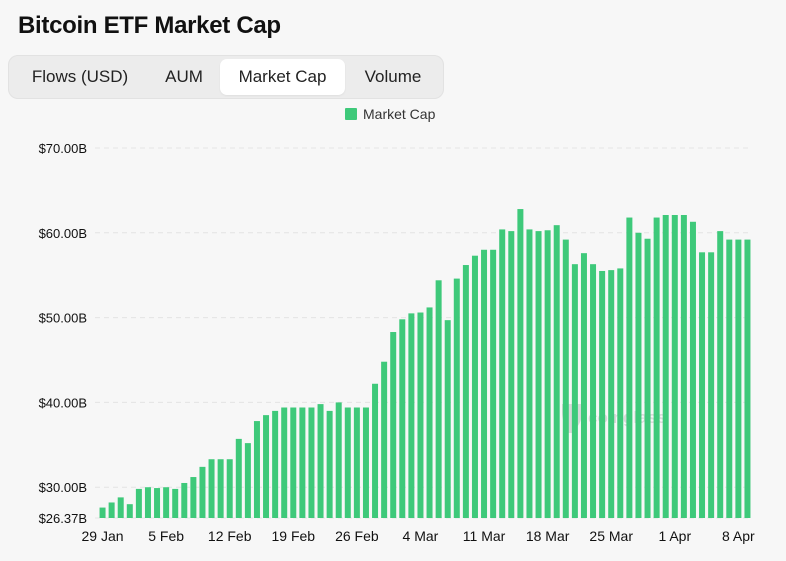 The width and height of the screenshot is (786, 561). I want to click on x-tick-label: 11 Mar, so click(484, 536).